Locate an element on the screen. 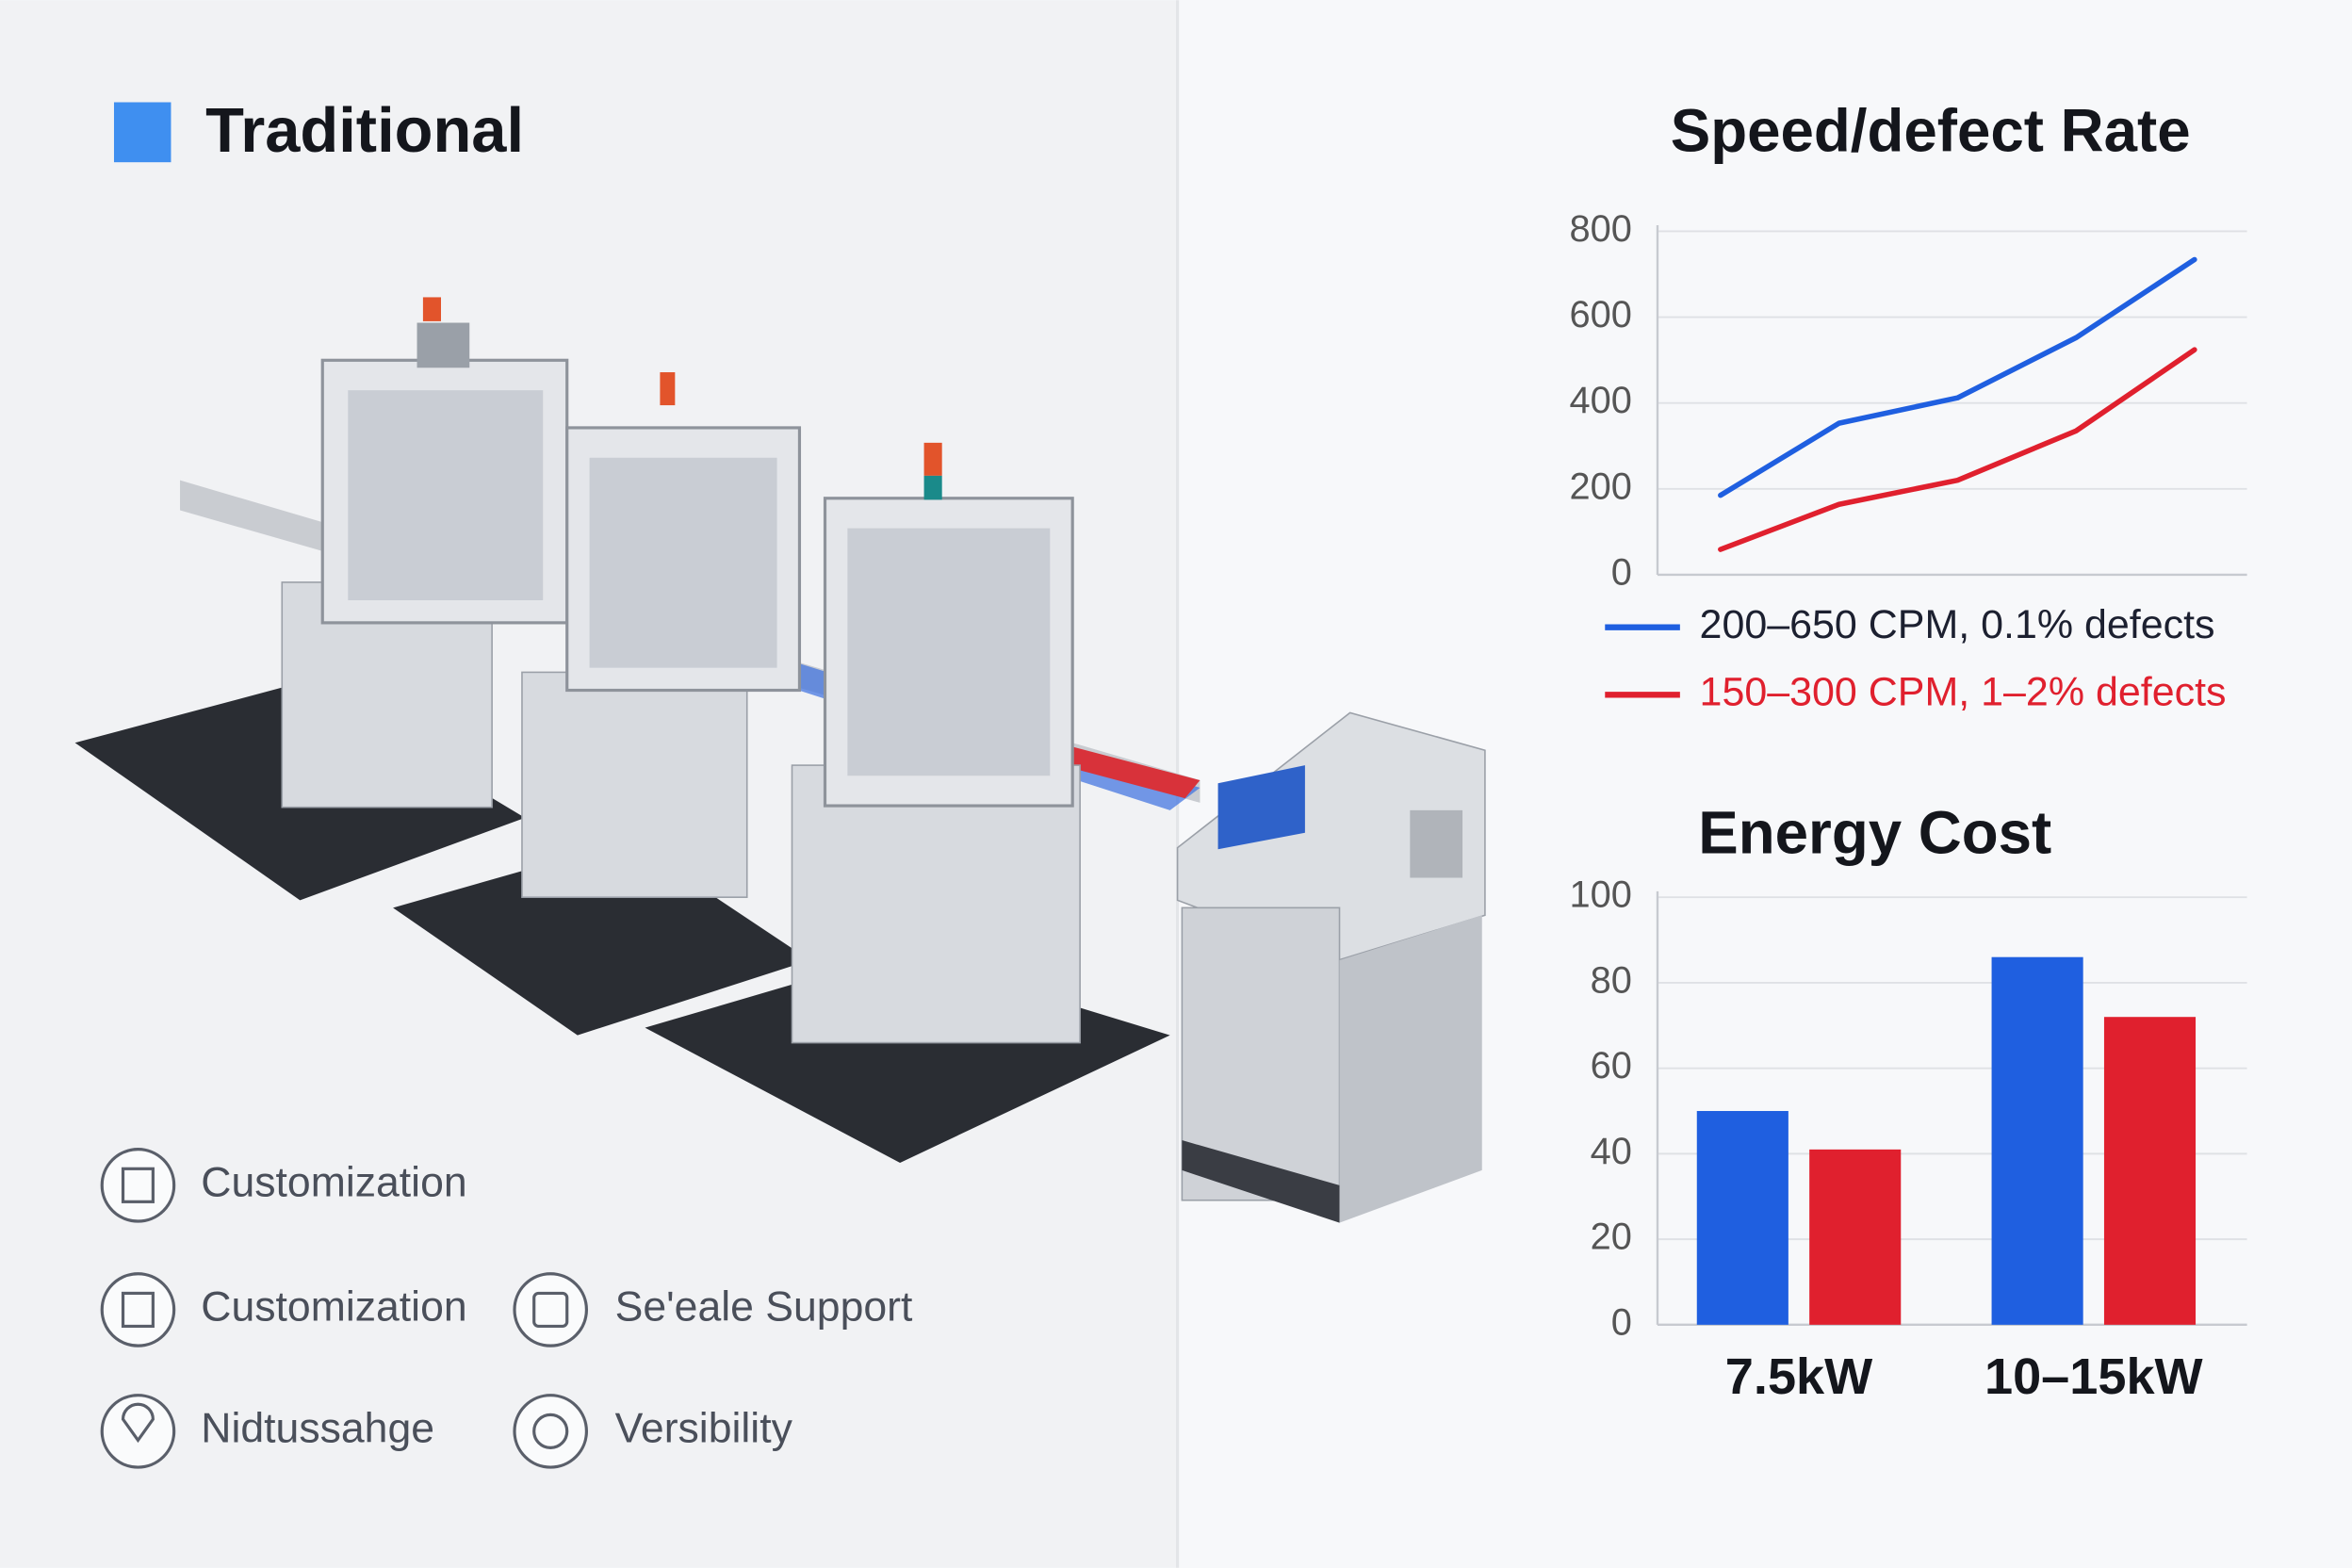  feature-label: Versibility is located at coordinates (704, 1429).